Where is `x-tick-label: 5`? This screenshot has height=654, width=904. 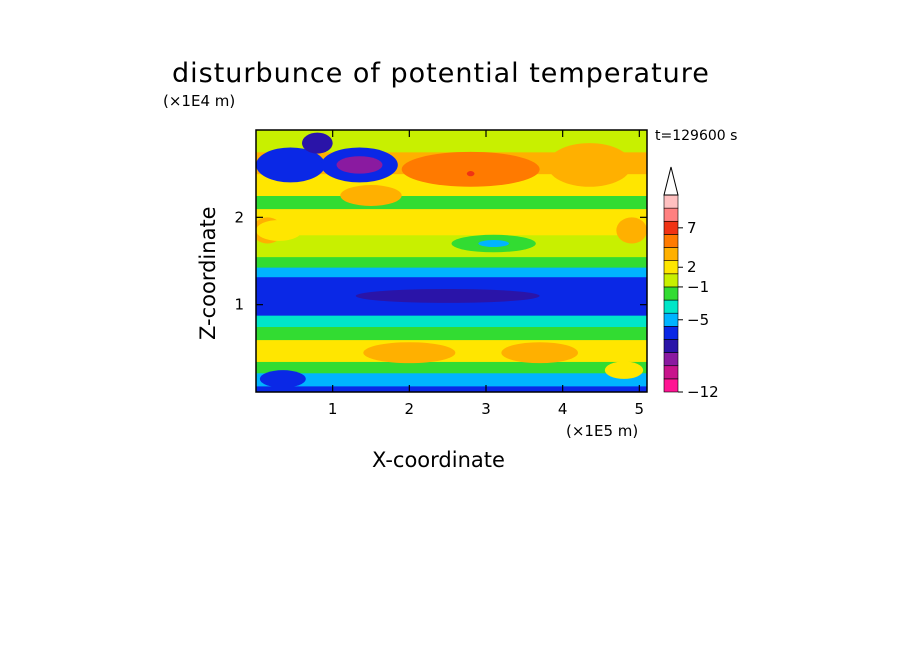
x-tick-label: 5 is located at coordinates (640, 409).